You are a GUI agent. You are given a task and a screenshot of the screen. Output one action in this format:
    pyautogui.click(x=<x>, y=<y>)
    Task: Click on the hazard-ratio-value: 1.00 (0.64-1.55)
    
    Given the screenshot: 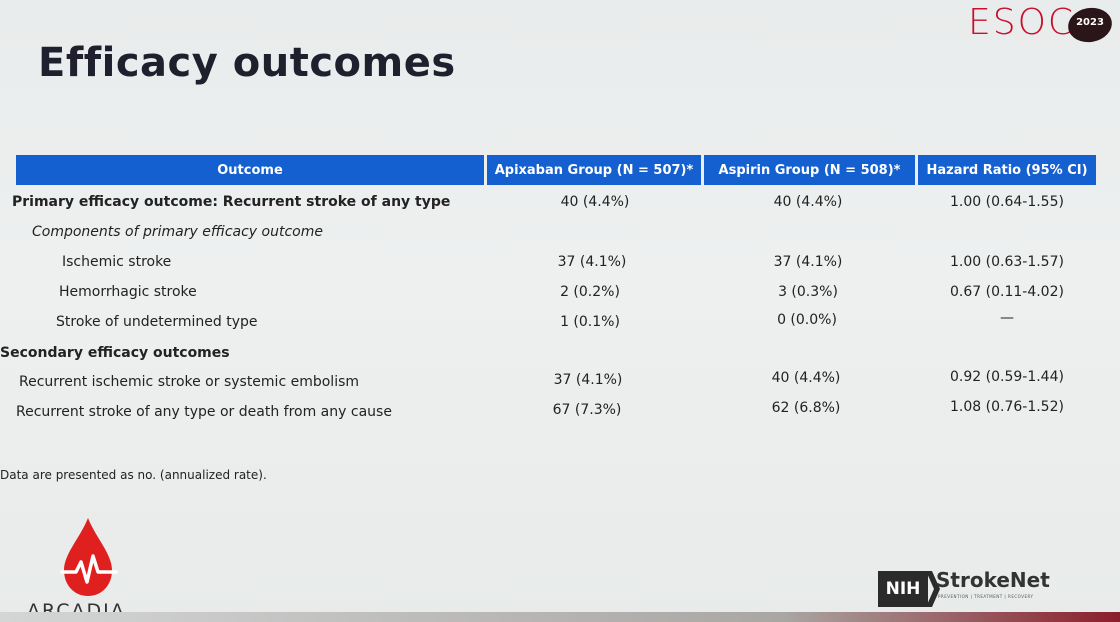 What is the action you would take?
    pyautogui.click(x=1007, y=202)
    